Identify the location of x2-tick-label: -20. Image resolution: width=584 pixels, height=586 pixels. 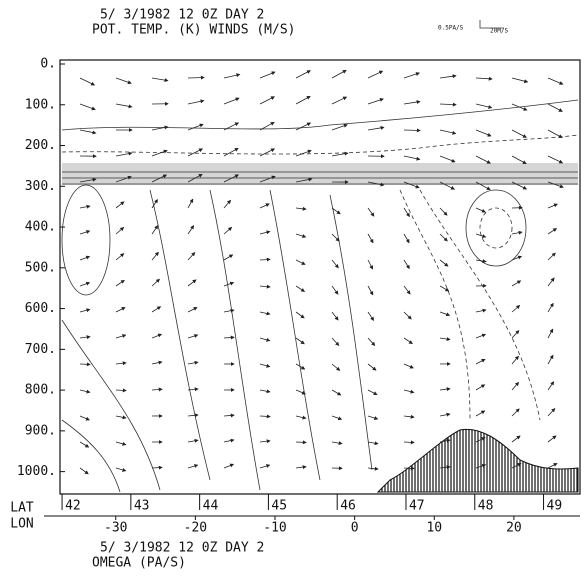
(195, 528).